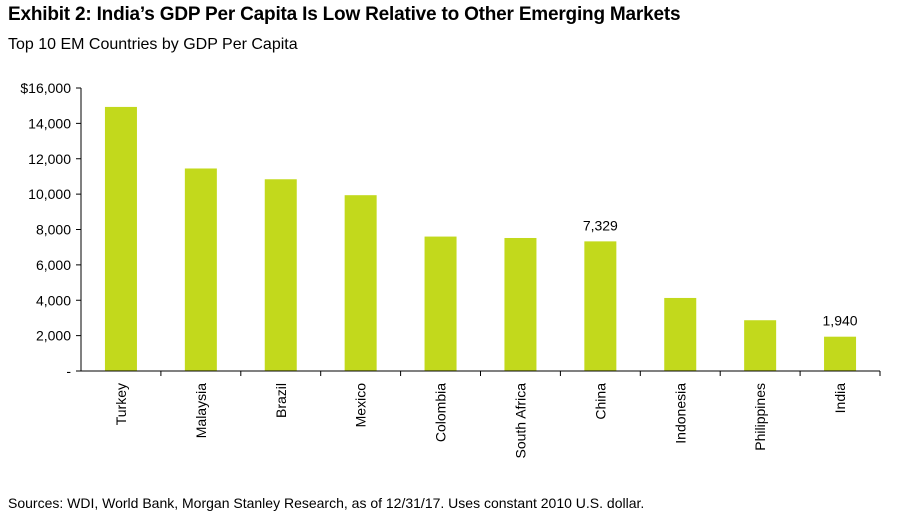 The width and height of the screenshot is (921, 518). I want to click on y-tick-label: 2,000, so click(53, 336).